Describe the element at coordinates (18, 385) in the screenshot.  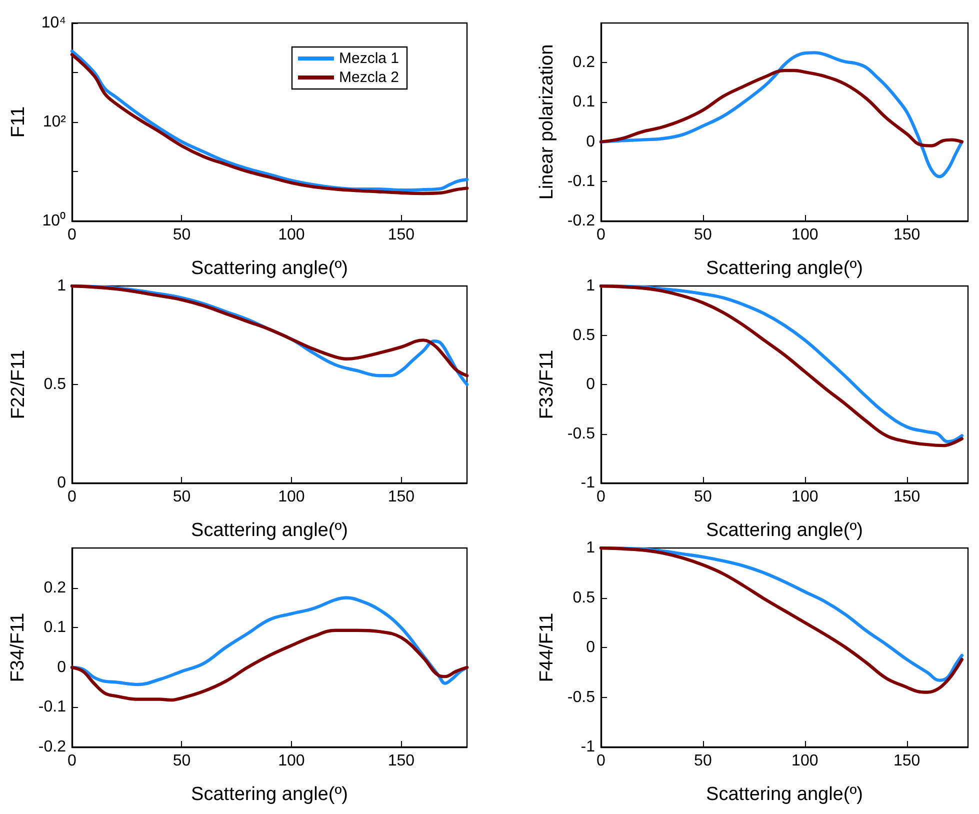
I see `y-axis-title: F22/F11` at that location.